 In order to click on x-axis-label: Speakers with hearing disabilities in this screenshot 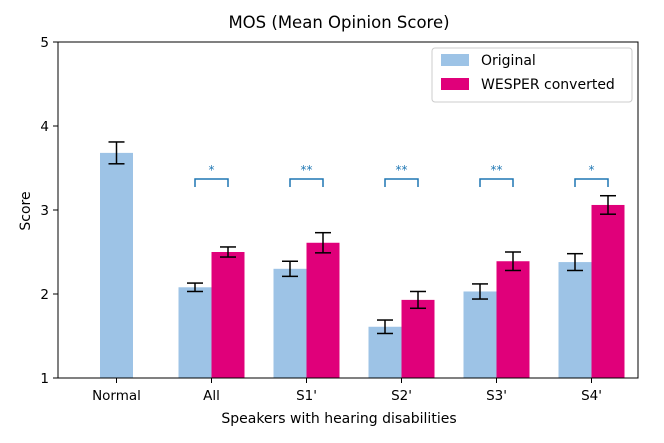, I will do `click(338, 419)`.